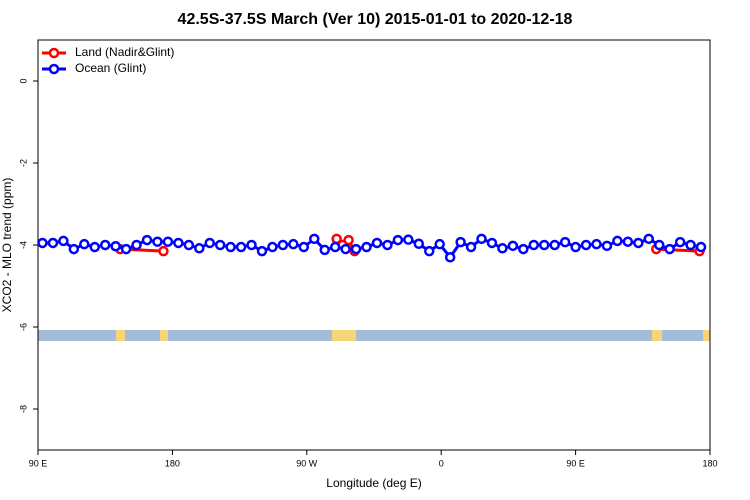 The height and width of the screenshot is (500, 750). I want to click on y-tick-label: -2, so click(23, 163).